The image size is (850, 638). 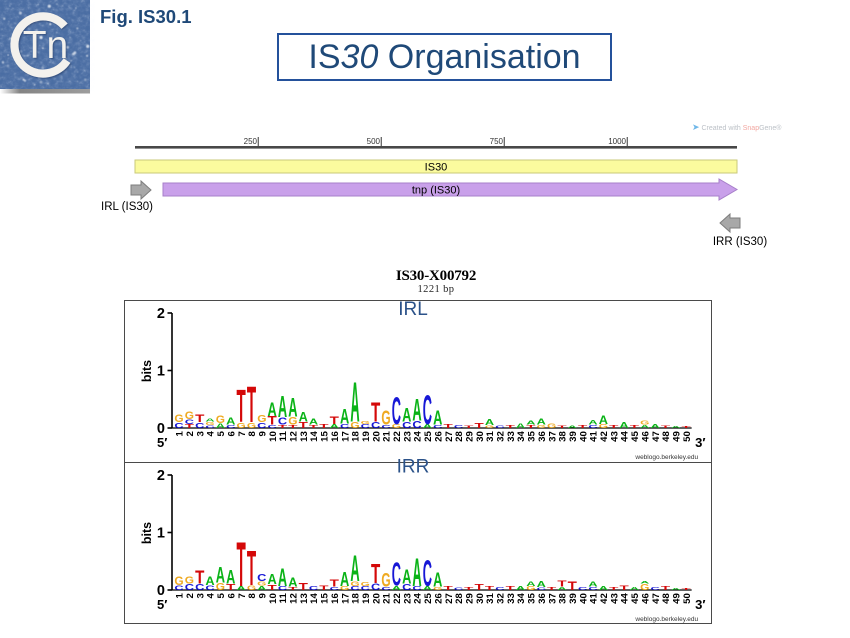 I want to click on svg-text: 7, so click(x=242, y=433).